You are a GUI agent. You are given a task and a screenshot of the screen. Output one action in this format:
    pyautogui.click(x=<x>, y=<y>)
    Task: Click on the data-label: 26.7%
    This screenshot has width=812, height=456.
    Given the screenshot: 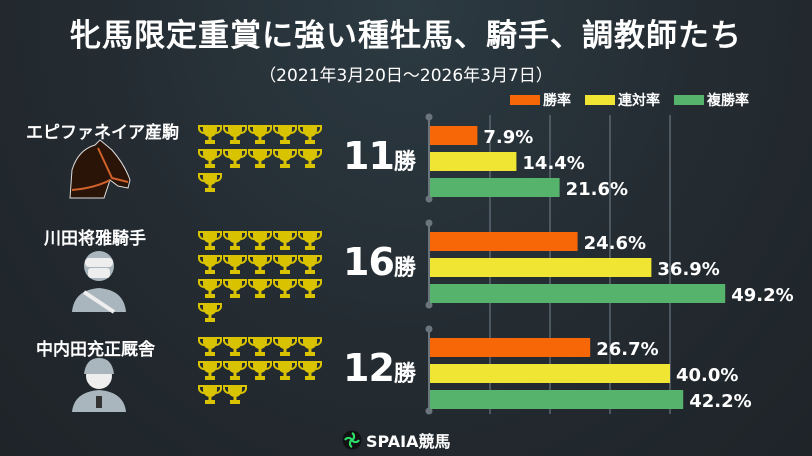 What is the action you would take?
    pyautogui.click(x=627, y=349)
    